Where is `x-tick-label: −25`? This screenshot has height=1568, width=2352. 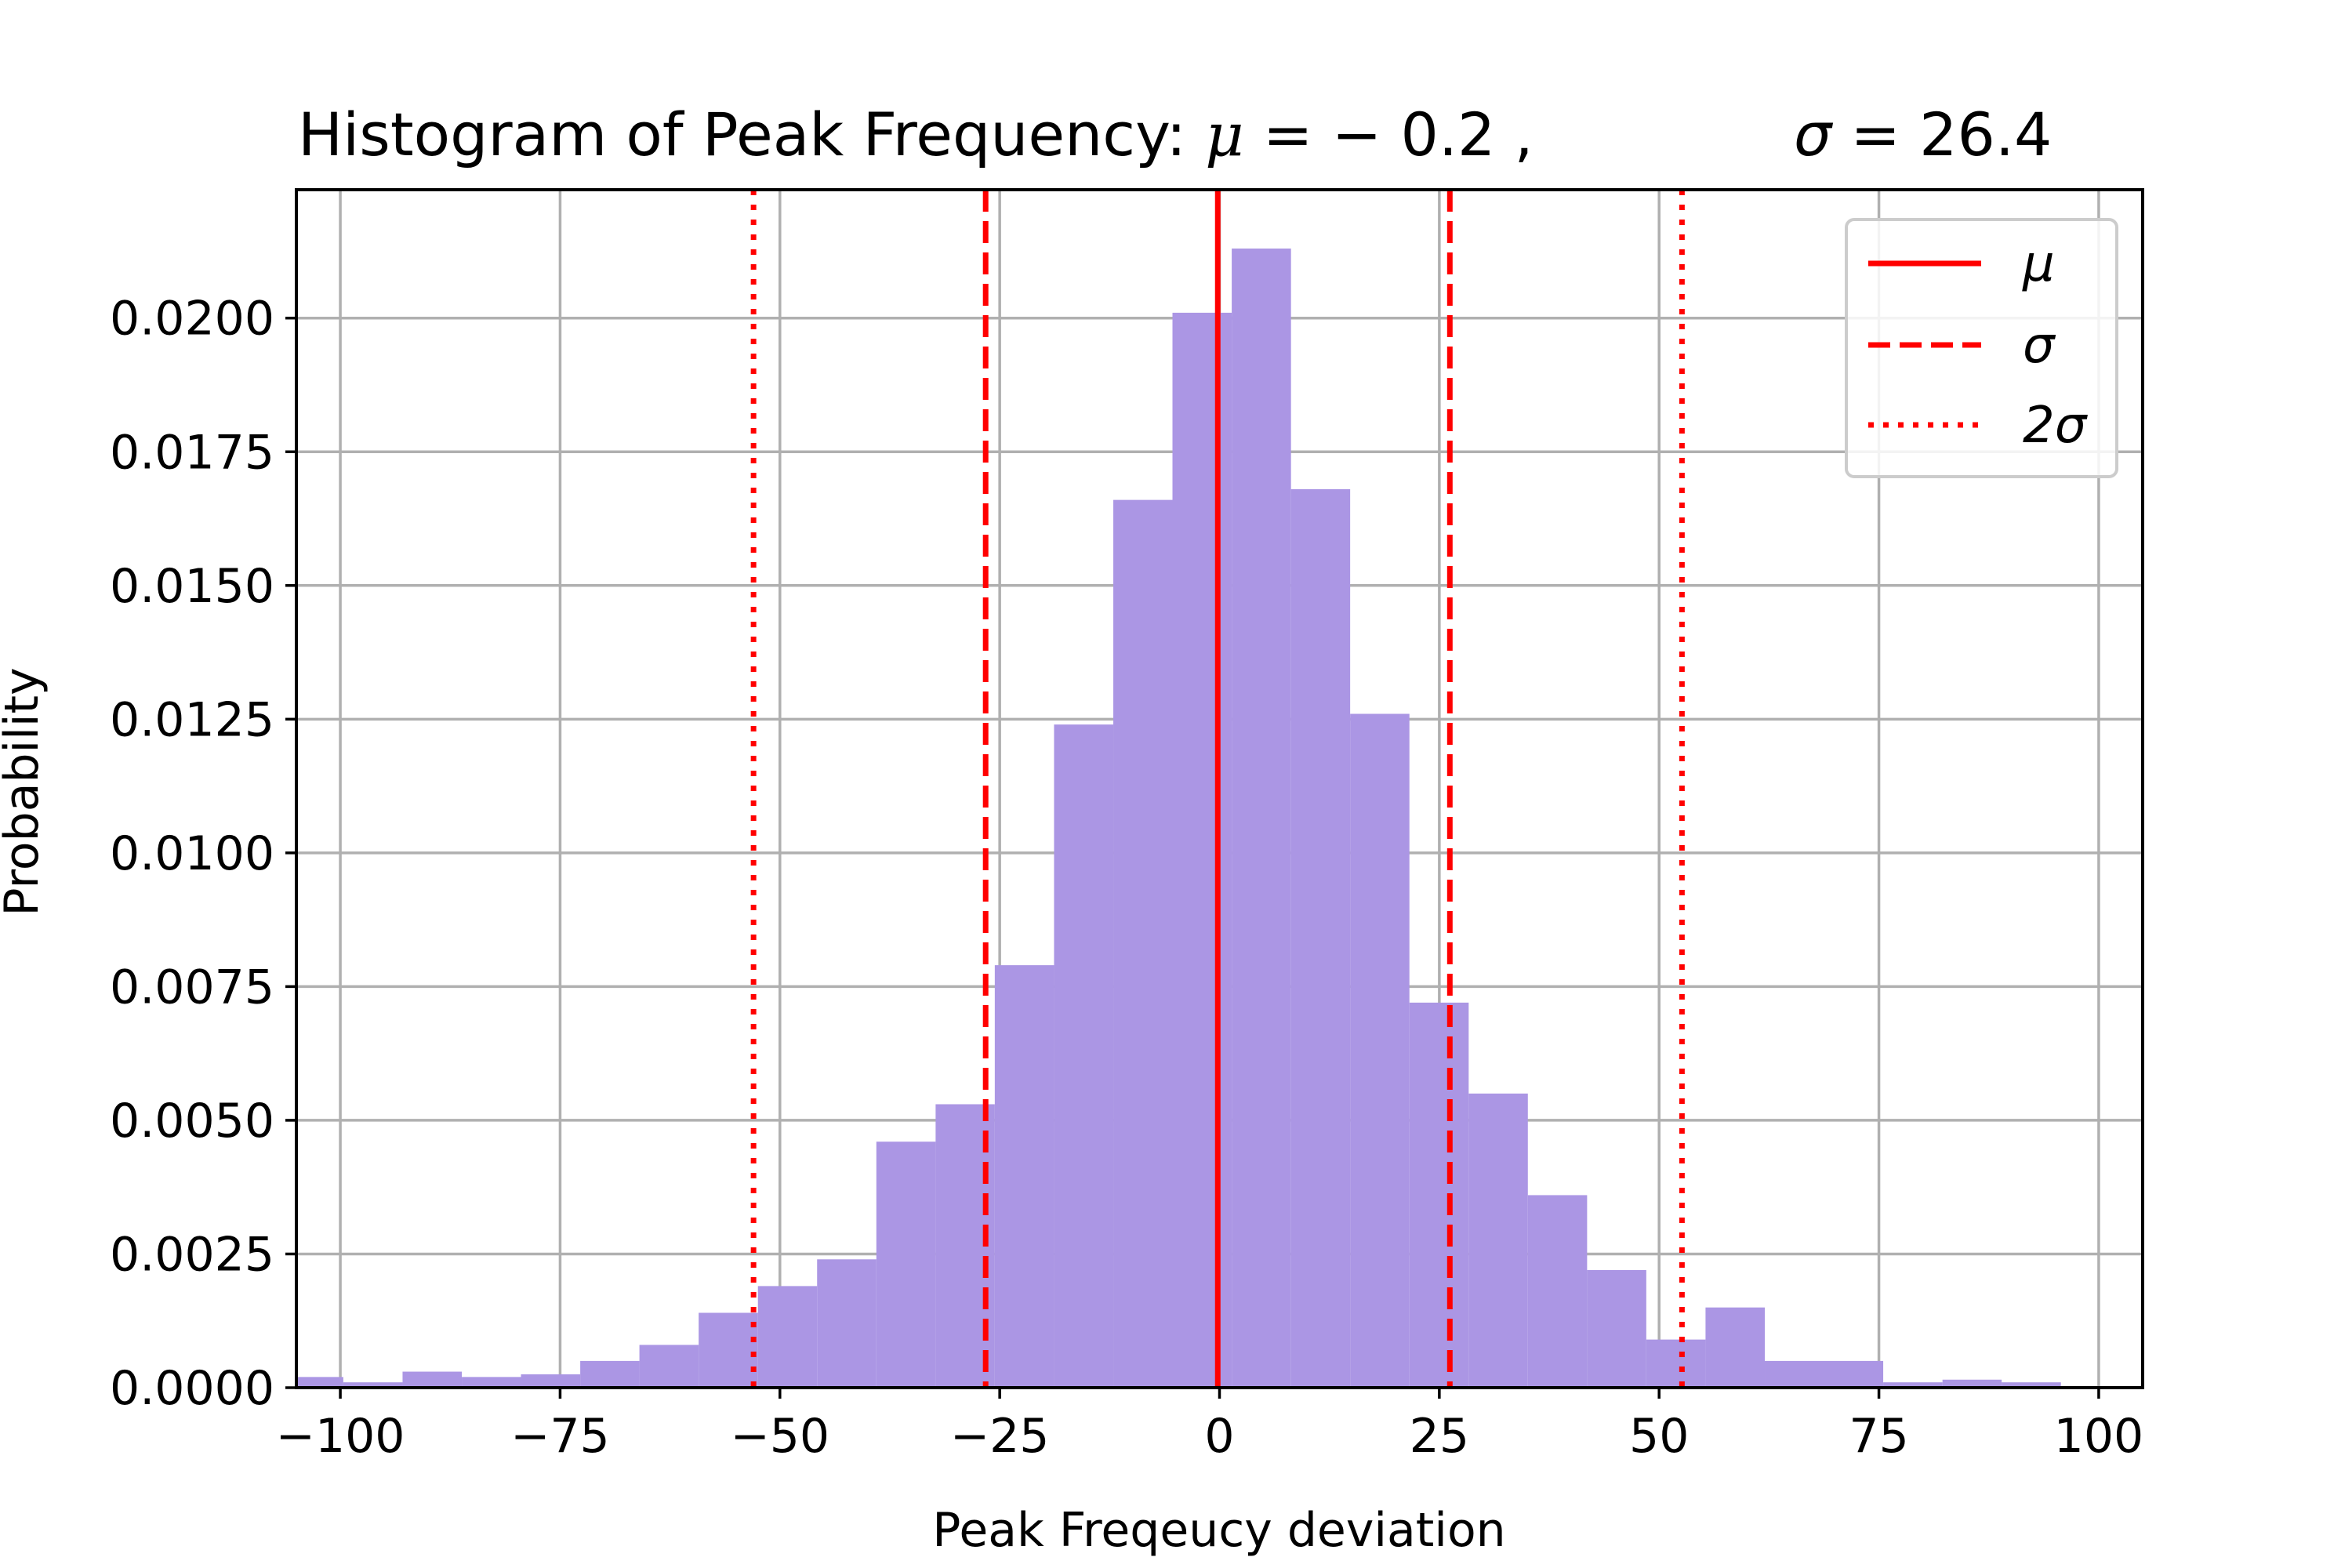 x-tick-label: −25 is located at coordinates (1000, 1436).